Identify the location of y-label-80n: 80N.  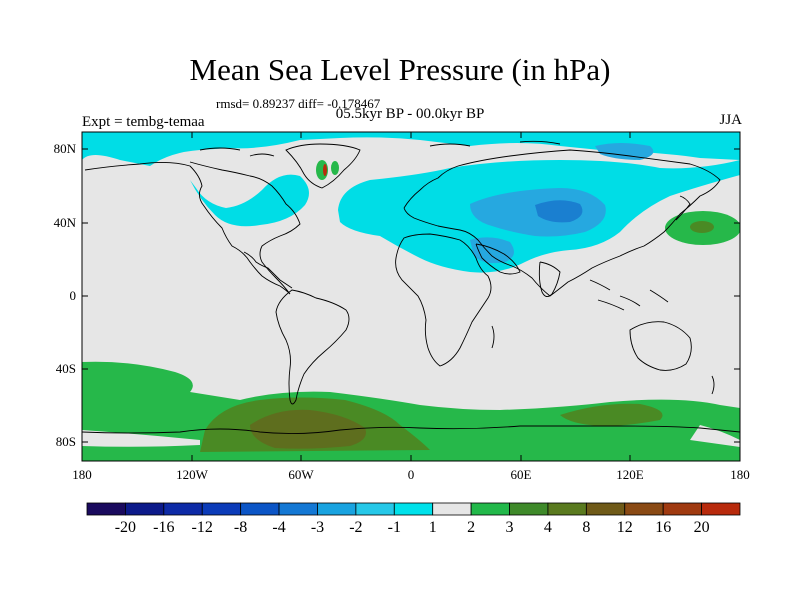
(64, 148).